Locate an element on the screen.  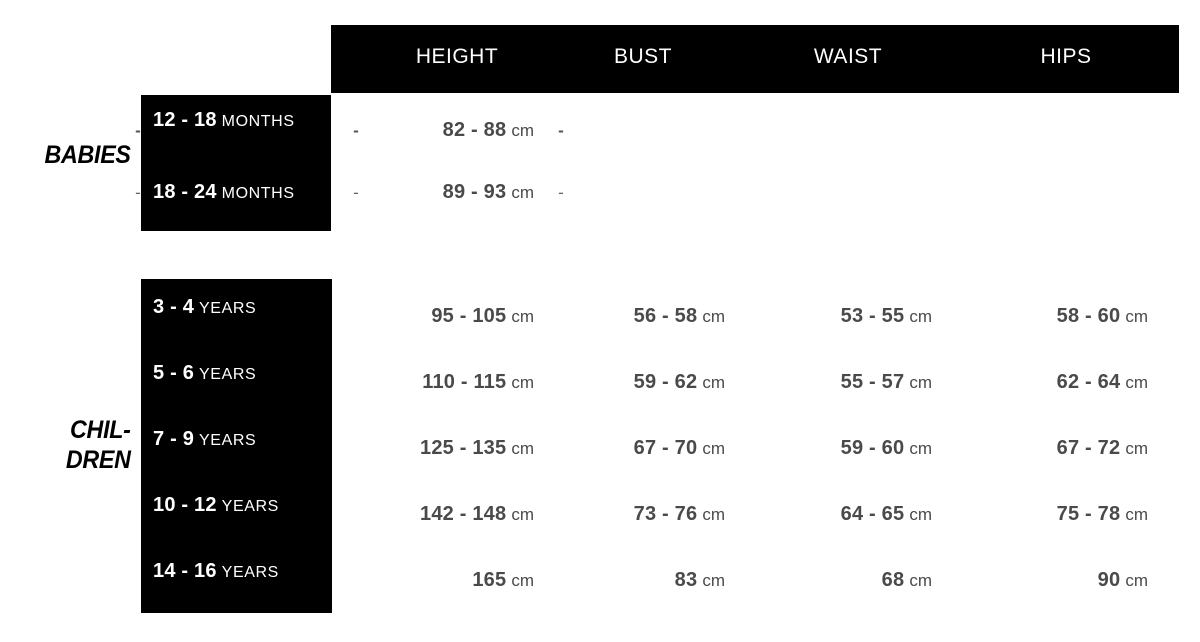
group-label-children: CHIL- DREN is located at coordinates (98, 445).